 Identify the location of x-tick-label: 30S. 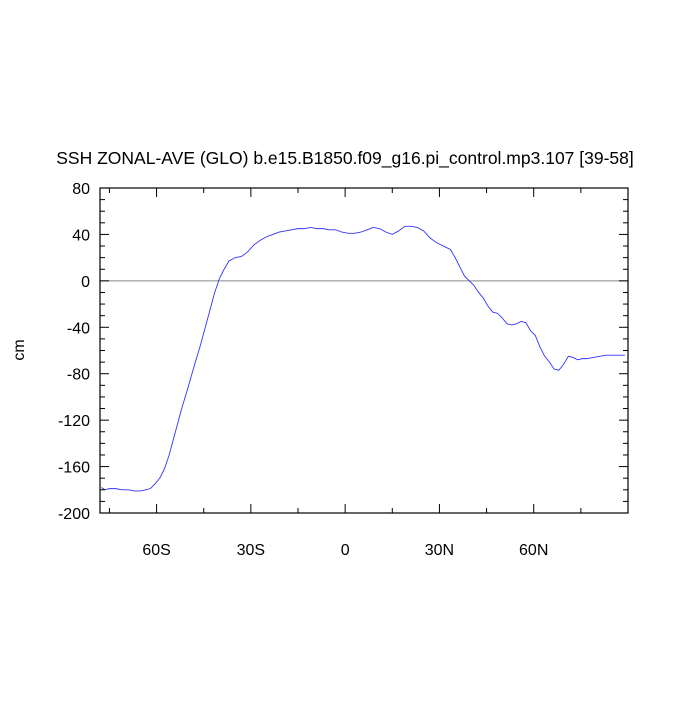
(251, 550).